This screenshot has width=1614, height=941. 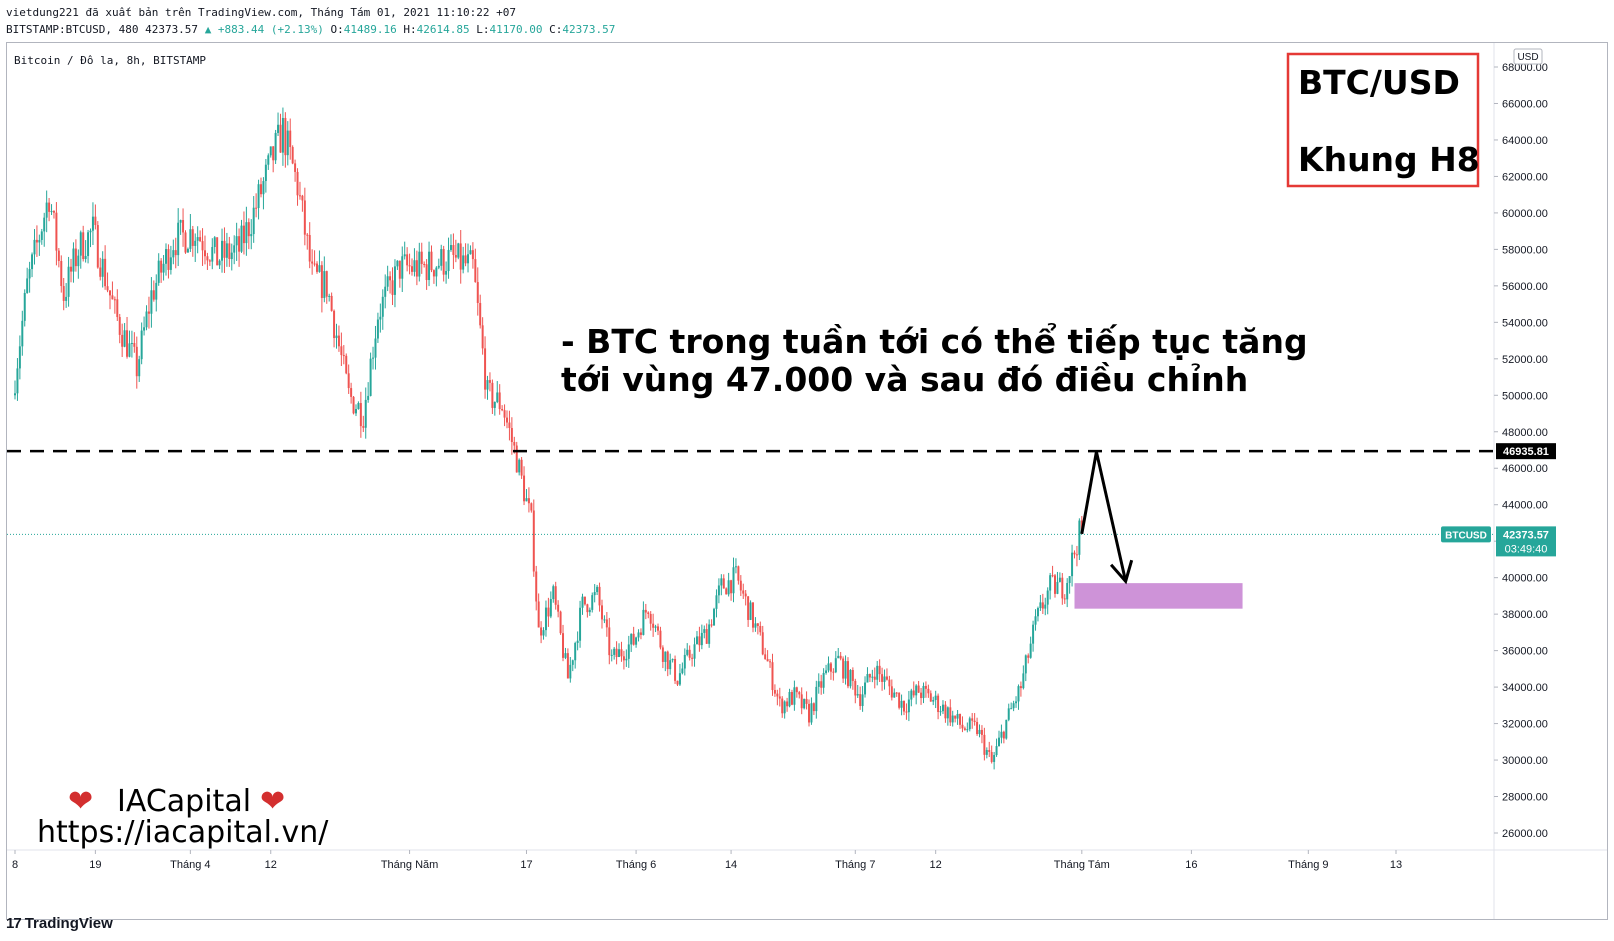 I want to click on time-tick-label: 16, so click(x=1191, y=865).